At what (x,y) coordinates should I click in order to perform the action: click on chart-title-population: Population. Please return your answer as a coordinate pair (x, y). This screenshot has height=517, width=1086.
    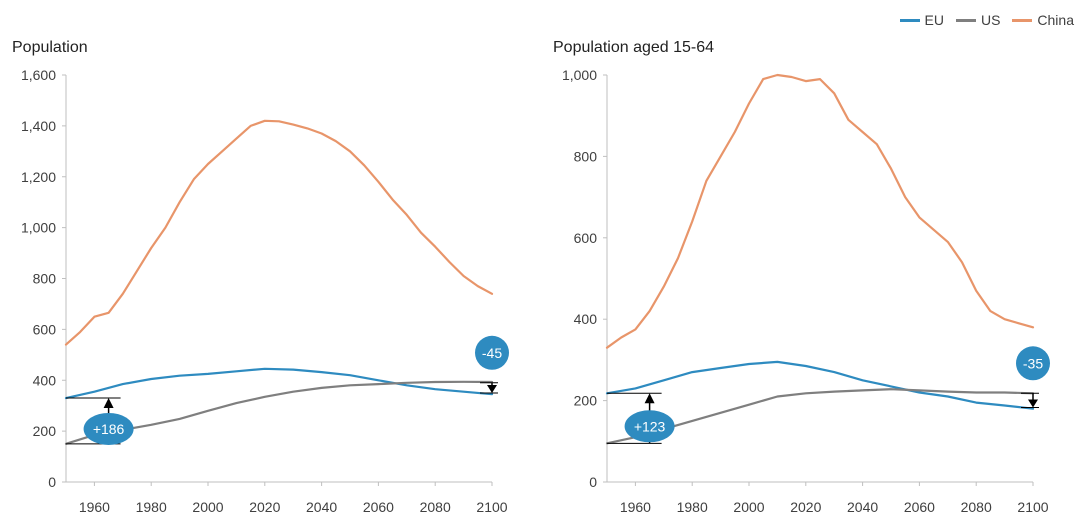
    Looking at the image, I should click on (50, 47).